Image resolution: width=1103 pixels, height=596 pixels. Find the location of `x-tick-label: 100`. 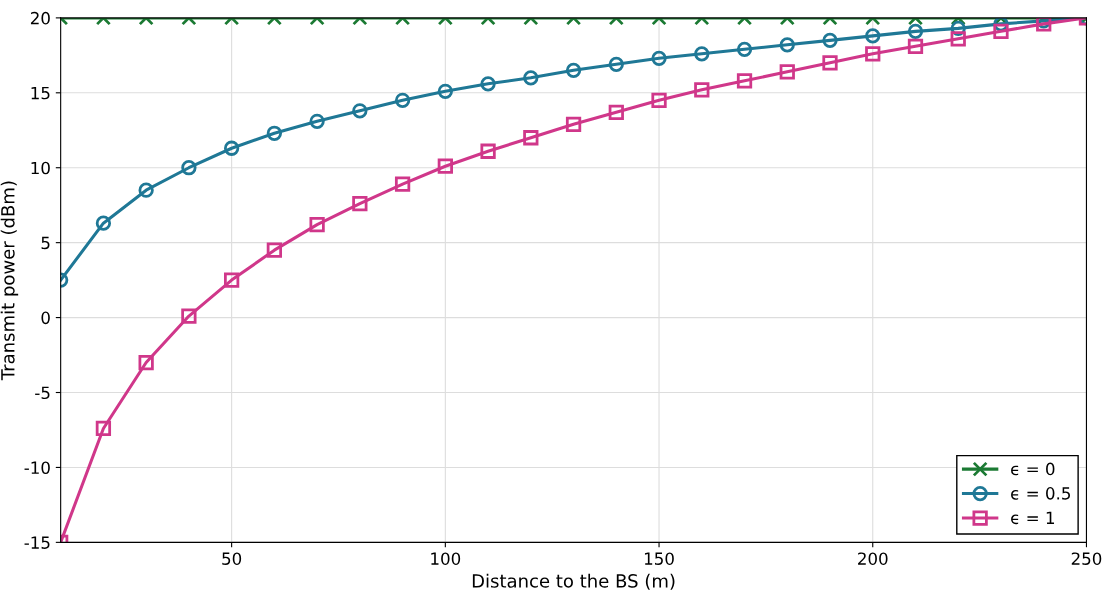

x-tick-label: 100 is located at coordinates (446, 558).